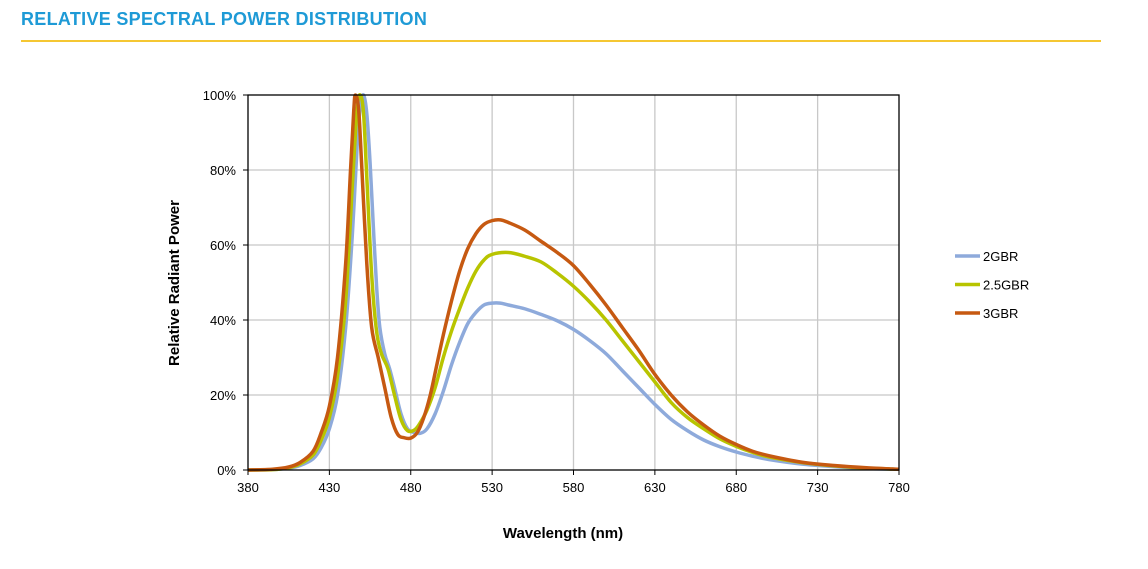  I want to click on y-tick-label: 60%, so click(223, 245).